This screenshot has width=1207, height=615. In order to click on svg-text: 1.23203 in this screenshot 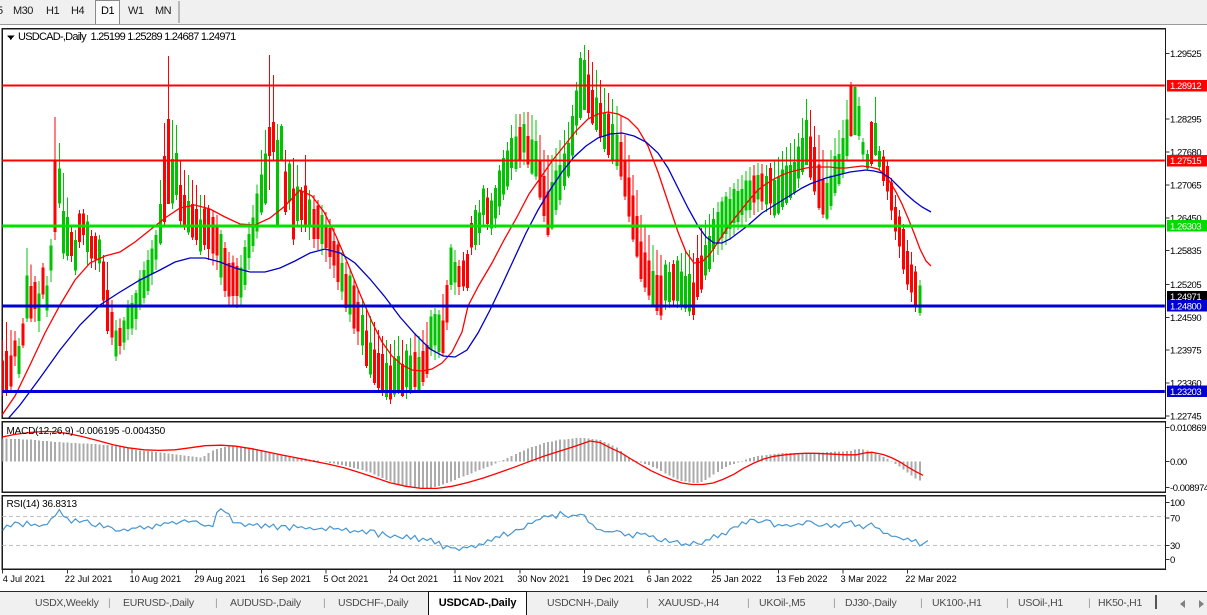, I will do `click(1185, 392)`.